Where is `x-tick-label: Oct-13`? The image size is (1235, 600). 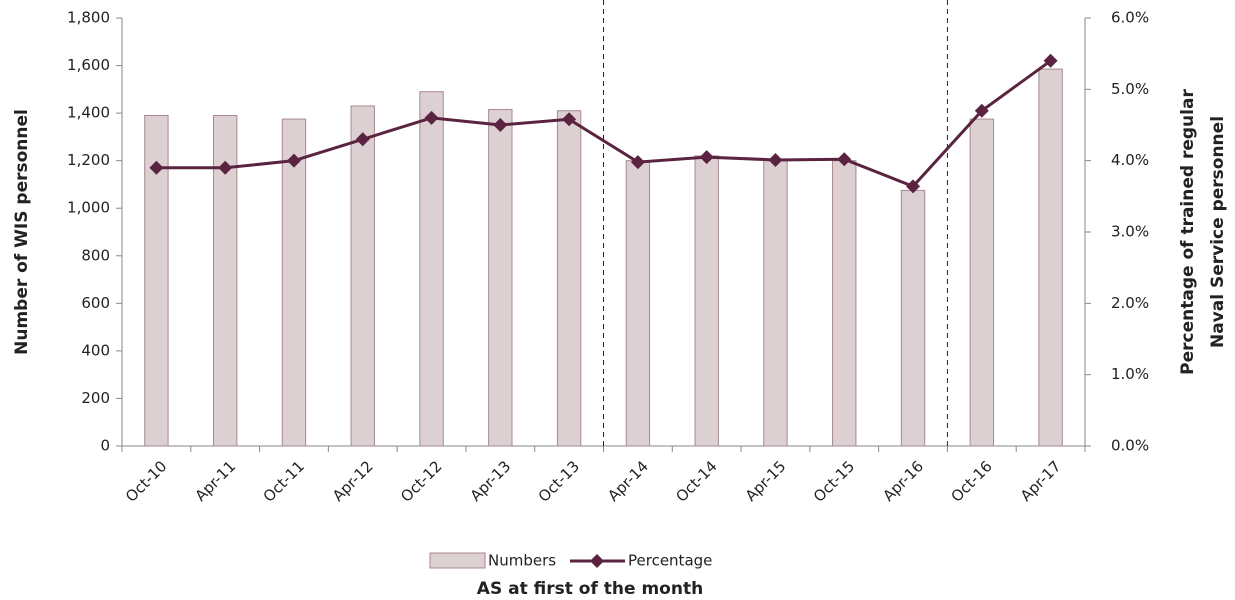 x-tick-label: Oct-13 is located at coordinates (559, 481).